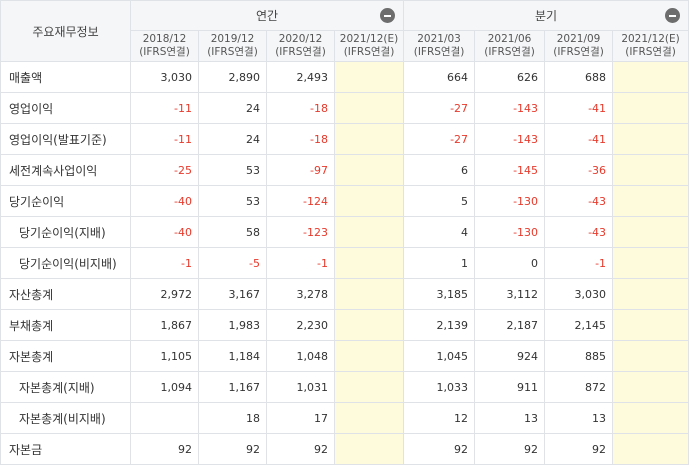 The width and height of the screenshot is (690, 465). What do you see at coordinates (232, 170) in the screenshot?
I see `annual-value-cell: 53` at bounding box center [232, 170].